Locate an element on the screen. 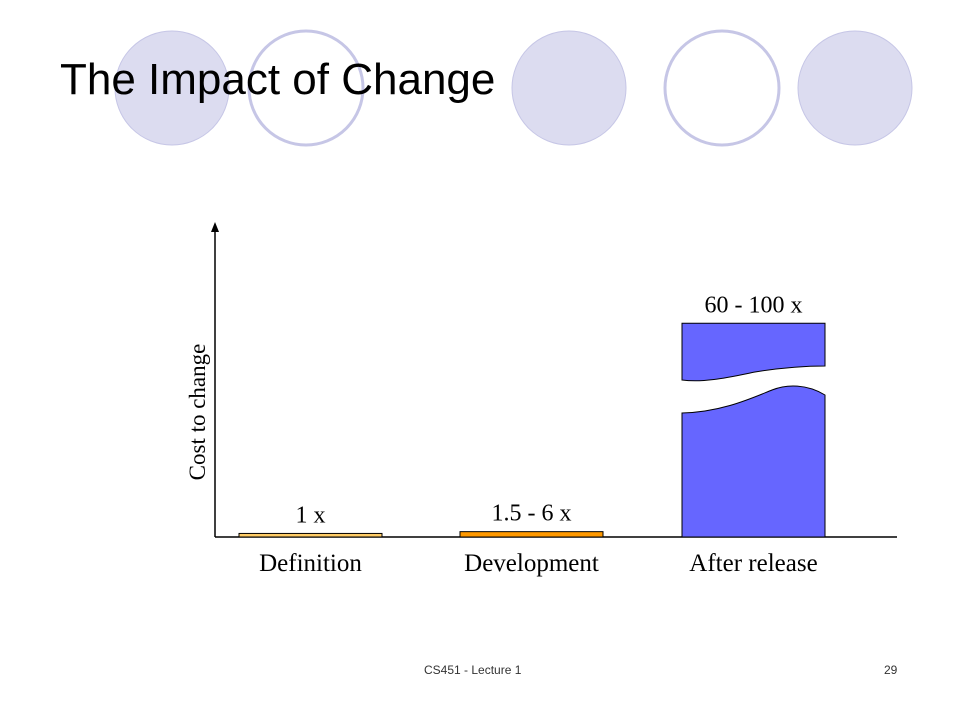 Image resolution: width=960 pixels, height=720 pixels. footer-text: CS451 - Lecture 1 is located at coordinates (473, 670).